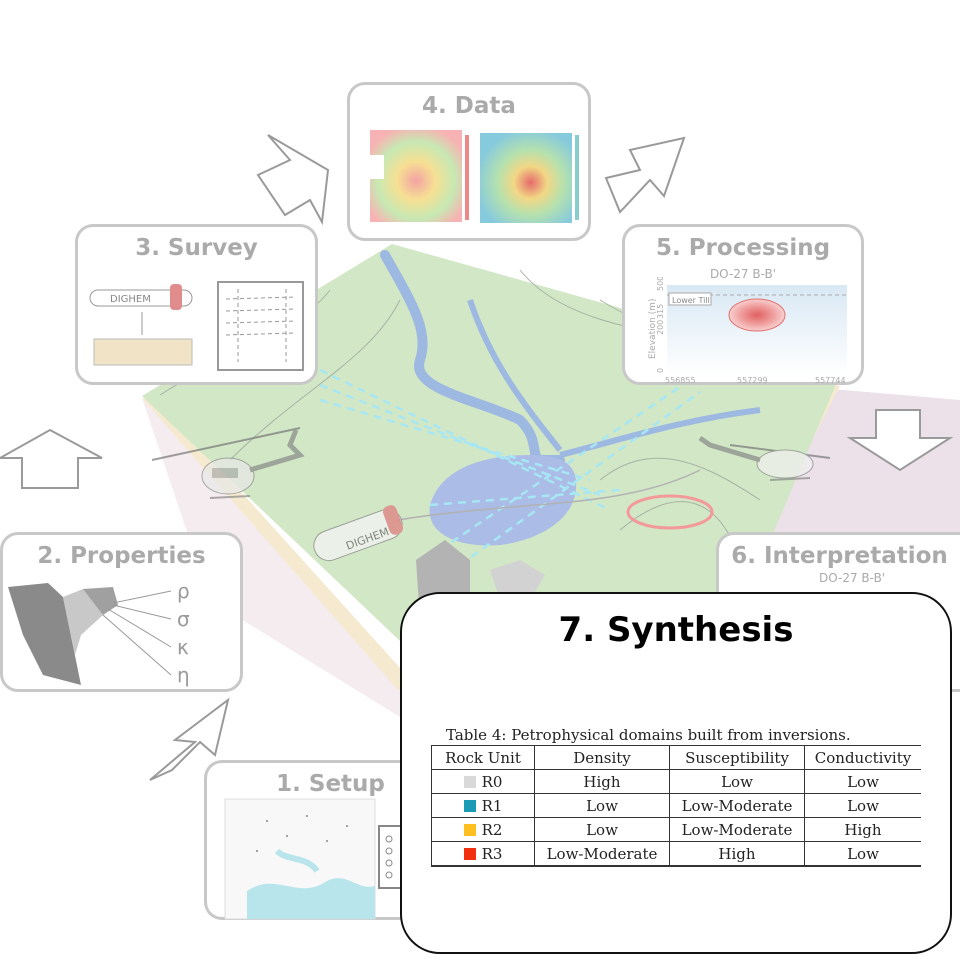 Image resolution: width=960 pixels, height=960 pixels. Describe the element at coordinates (691, 300) in the screenshot. I see `processing-unit-label: Lower Till` at that location.